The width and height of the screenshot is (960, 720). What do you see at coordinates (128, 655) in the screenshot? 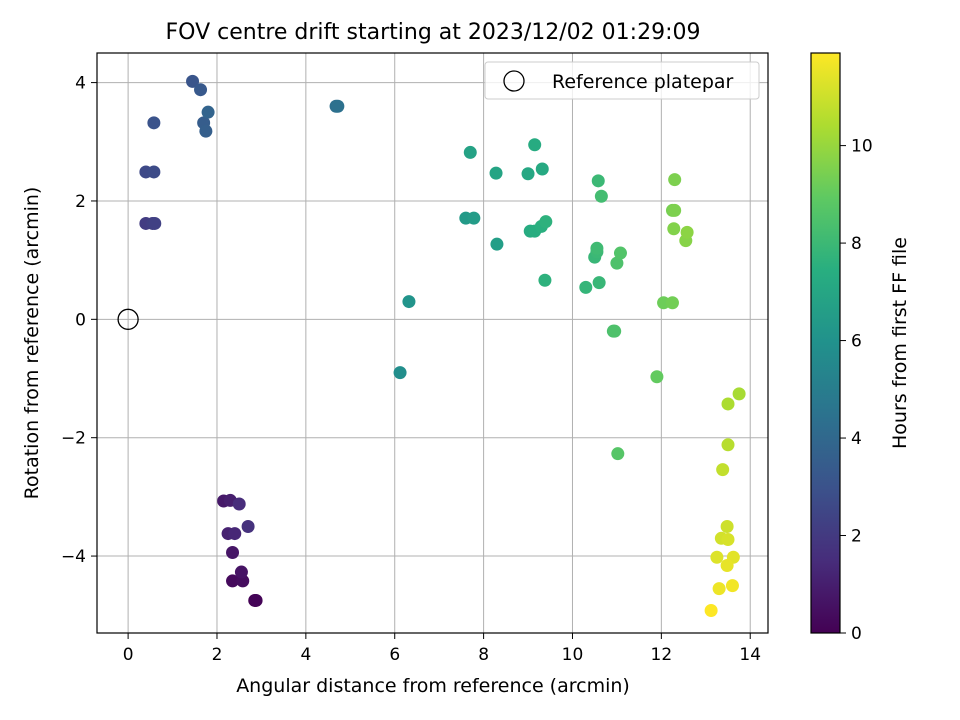
I see `x-tick-label: 0` at bounding box center [128, 655].